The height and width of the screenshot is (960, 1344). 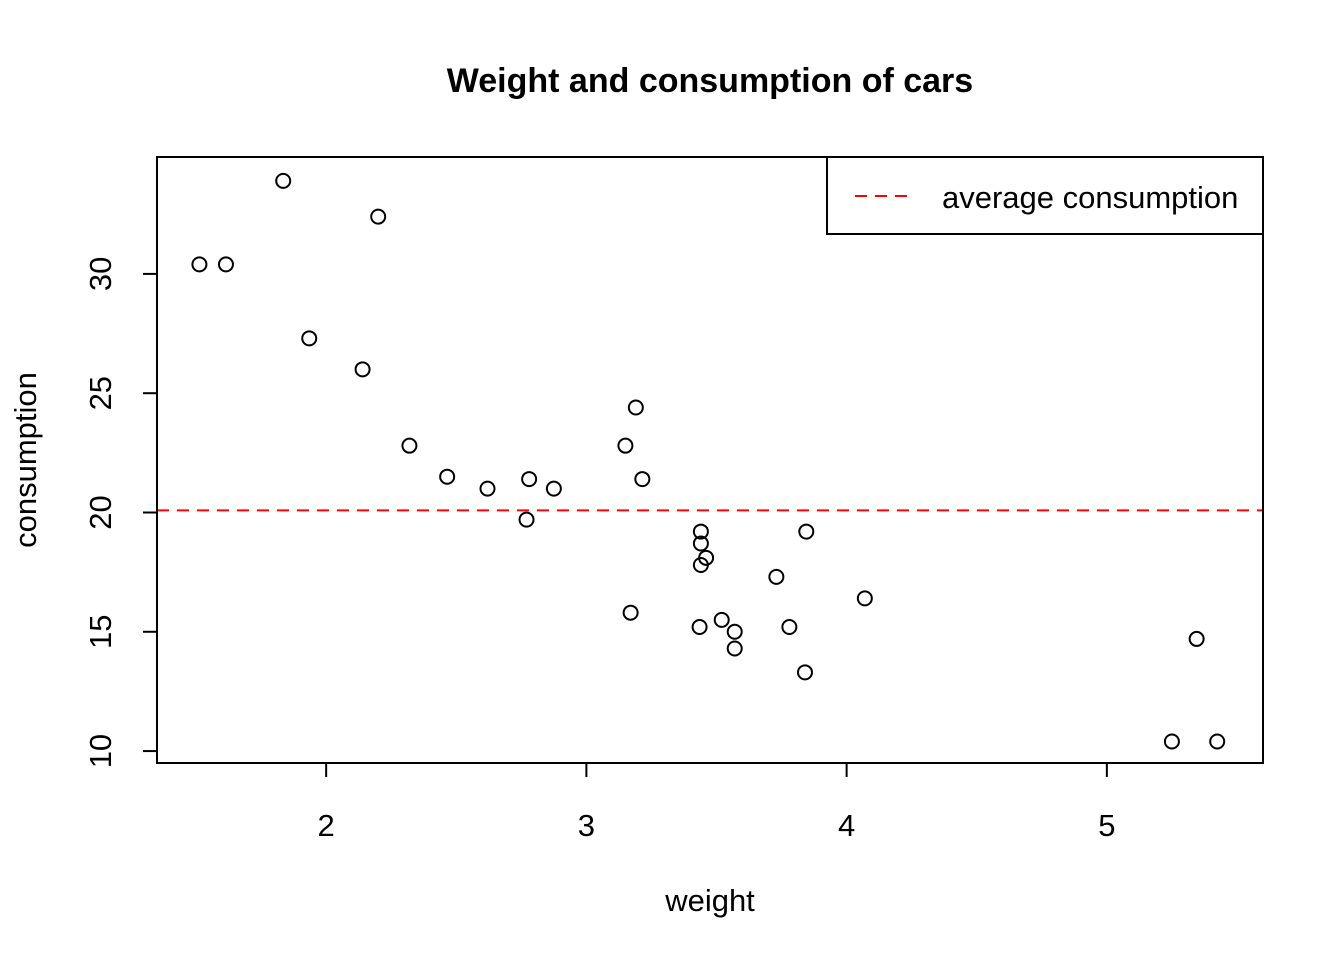 What do you see at coordinates (25, 460) in the screenshot?
I see `y-axis-label: consumption` at bounding box center [25, 460].